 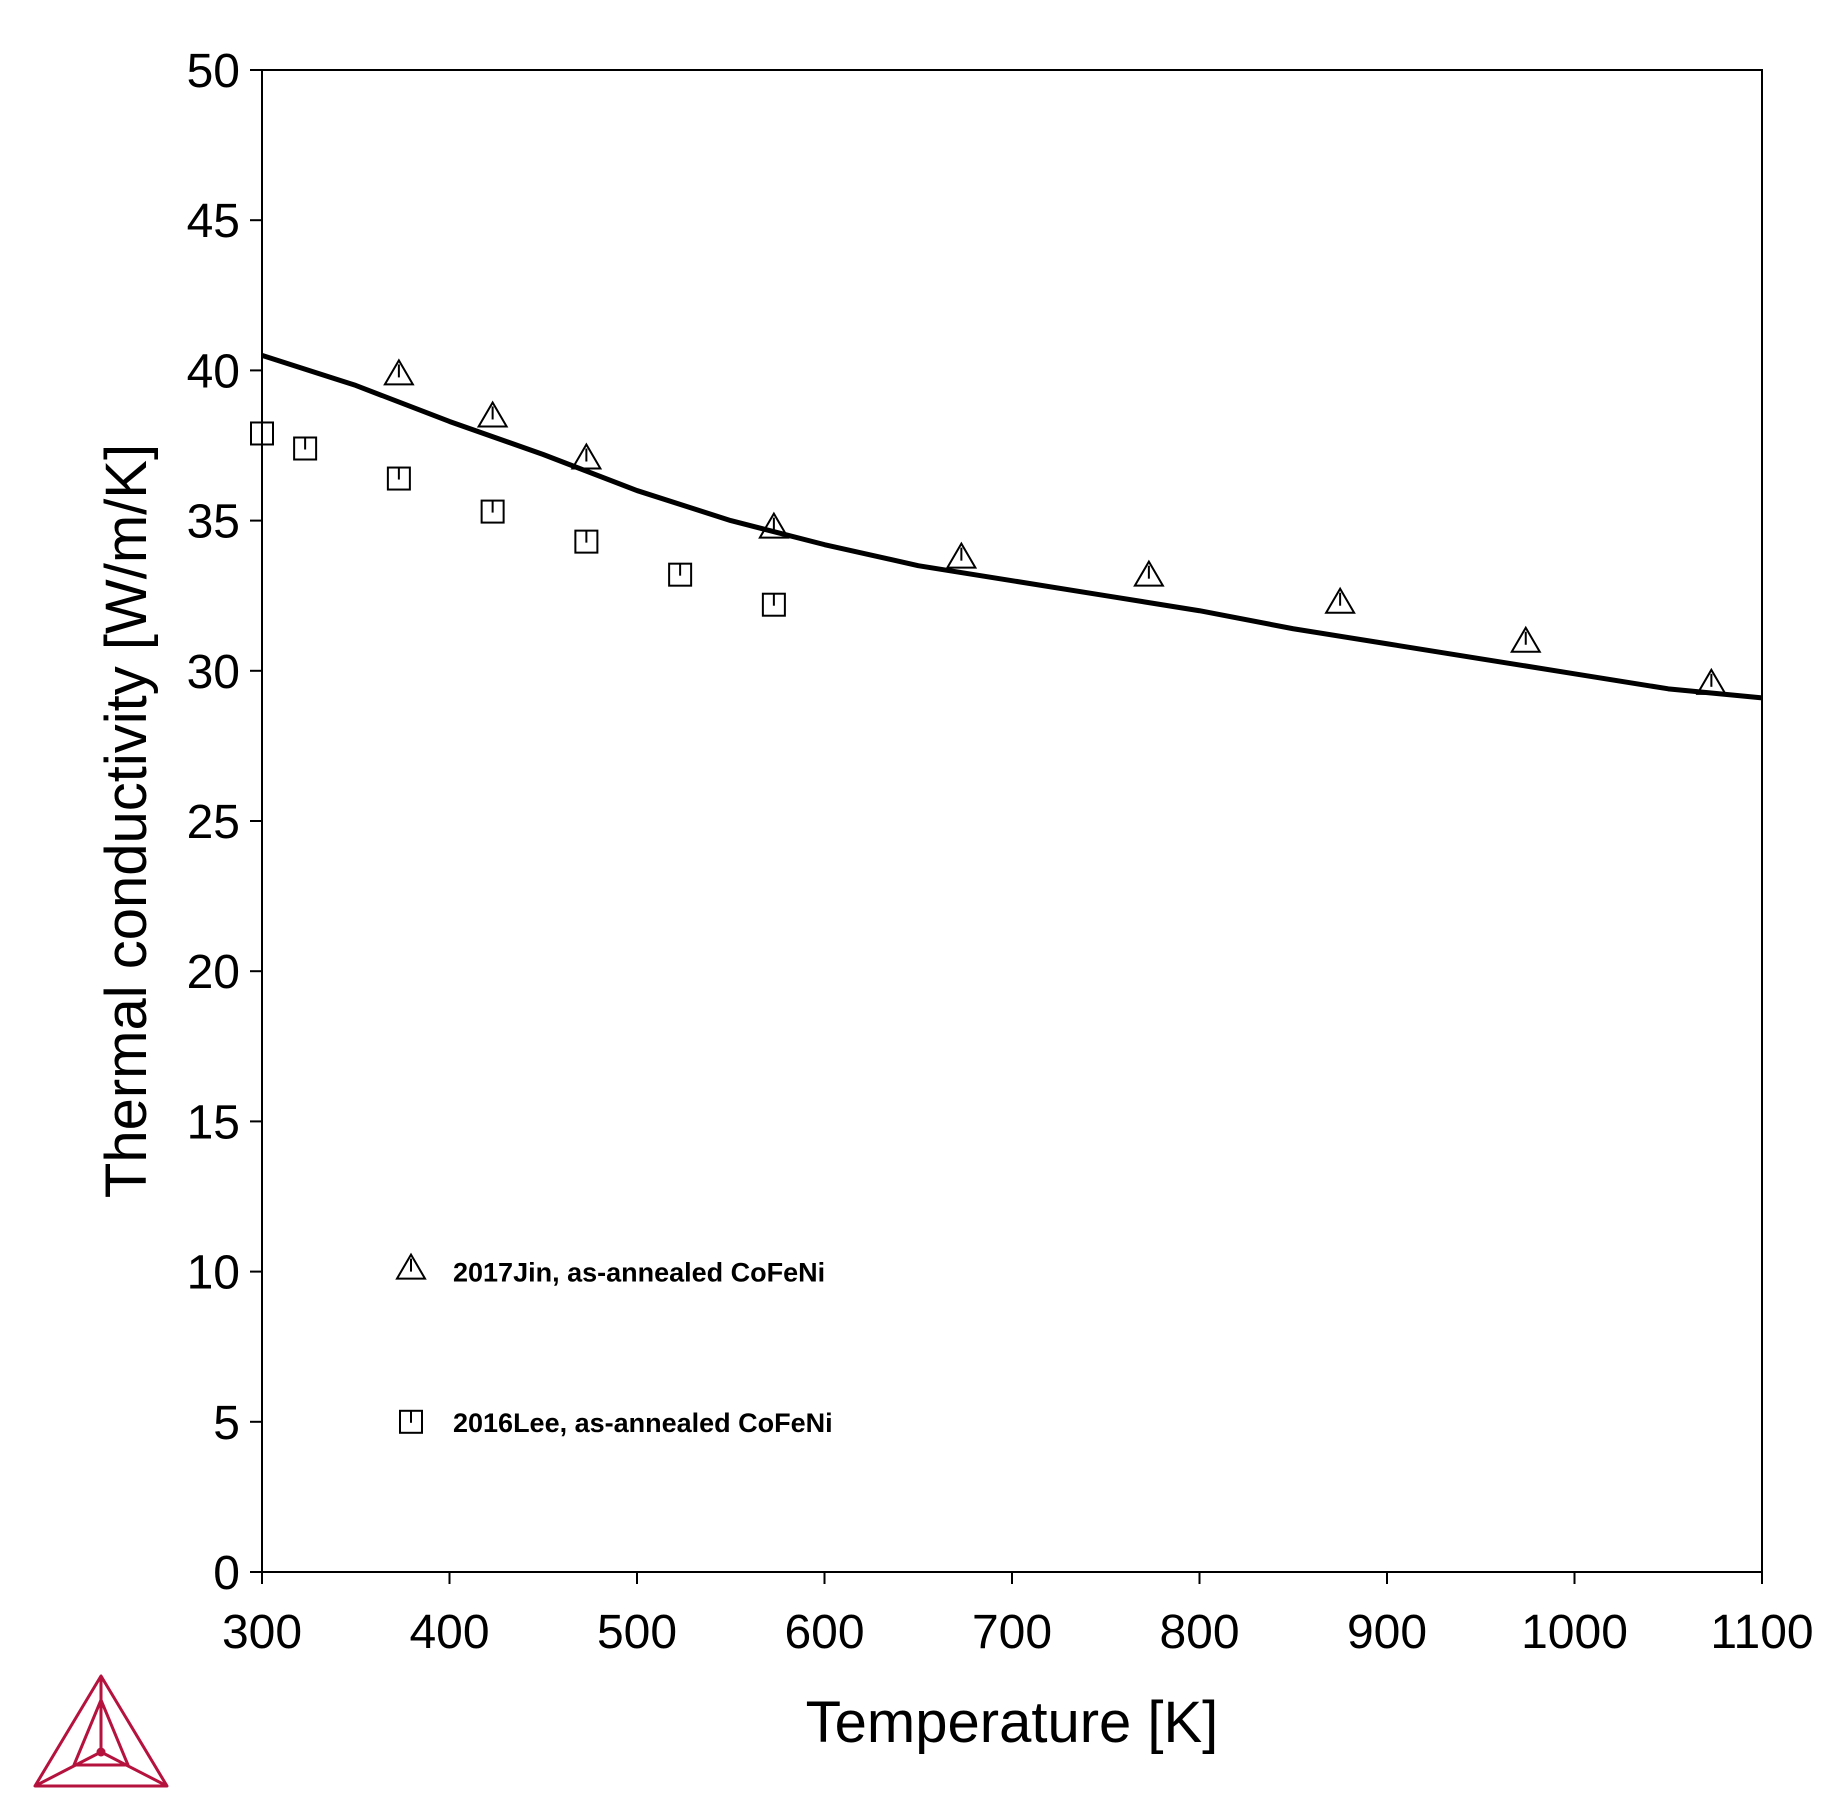 What do you see at coordinates (213, 371) in the screenshot?
I see `y-tick-label: 40` at bounding box center [213, 371].